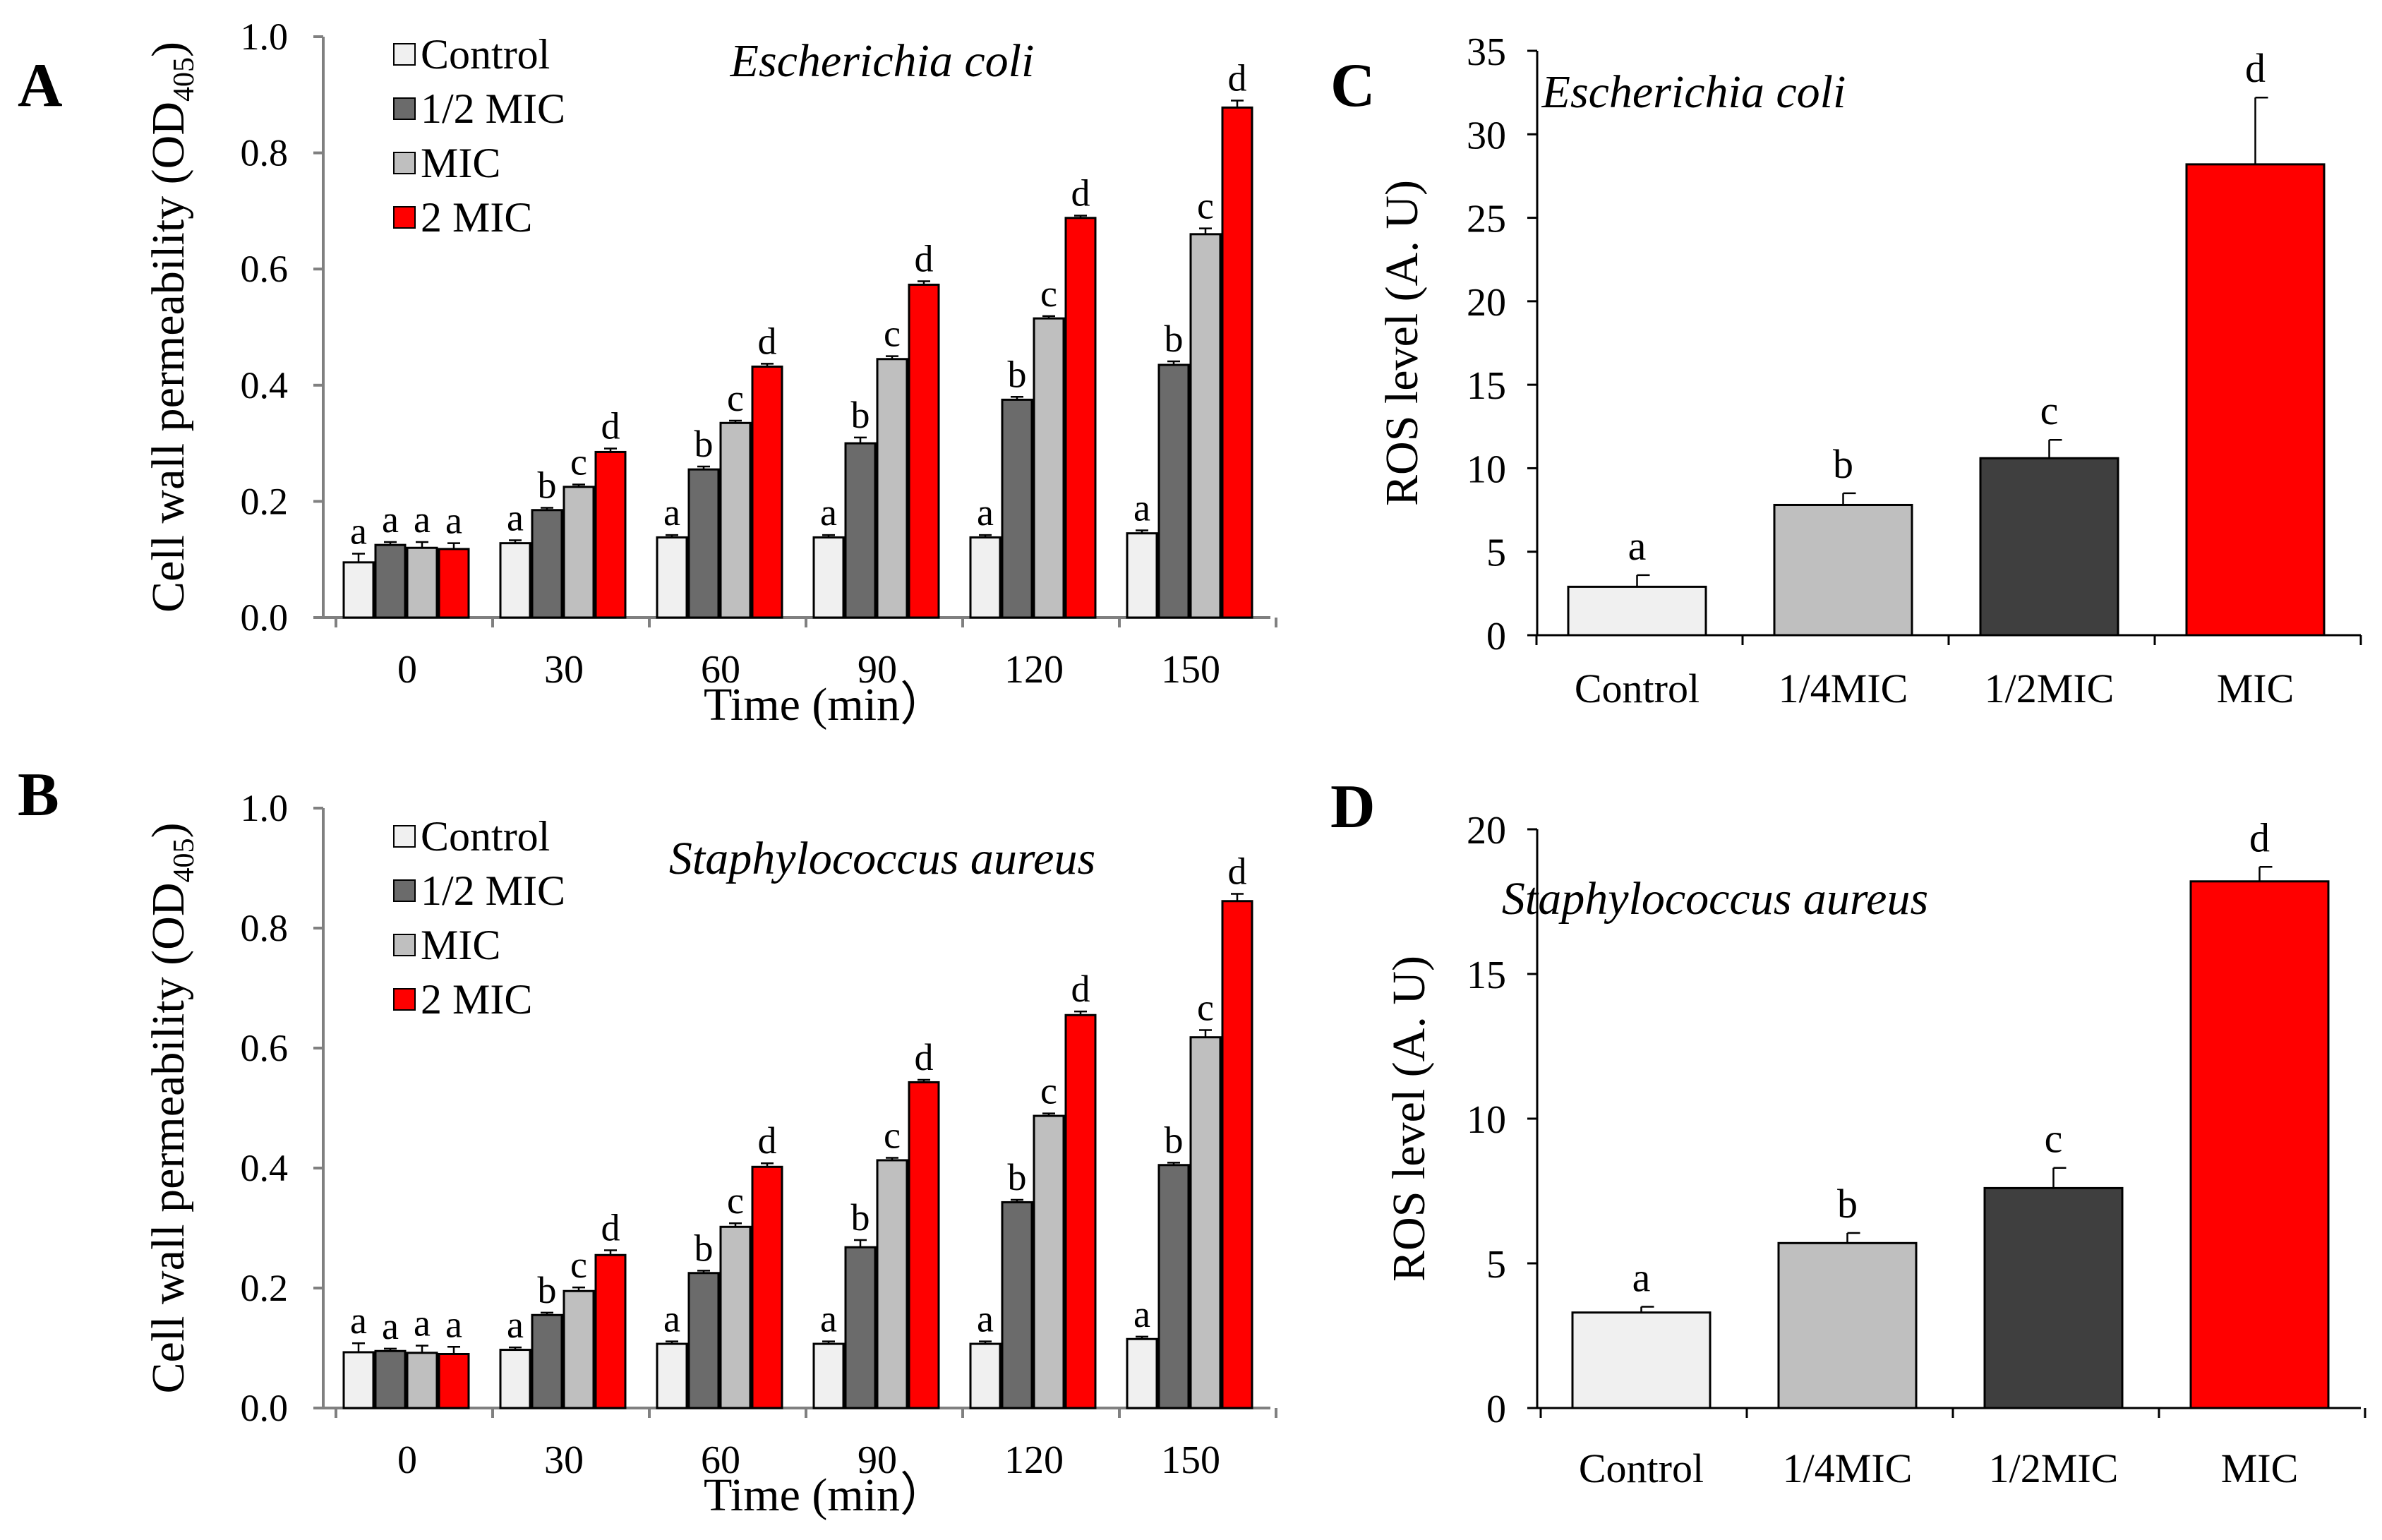 The height and width of the screenshot is (1540, 2382). Describe the element at coordinates (1486, 469) in the screenshot. I see `y-tick-label: 10` at that location.